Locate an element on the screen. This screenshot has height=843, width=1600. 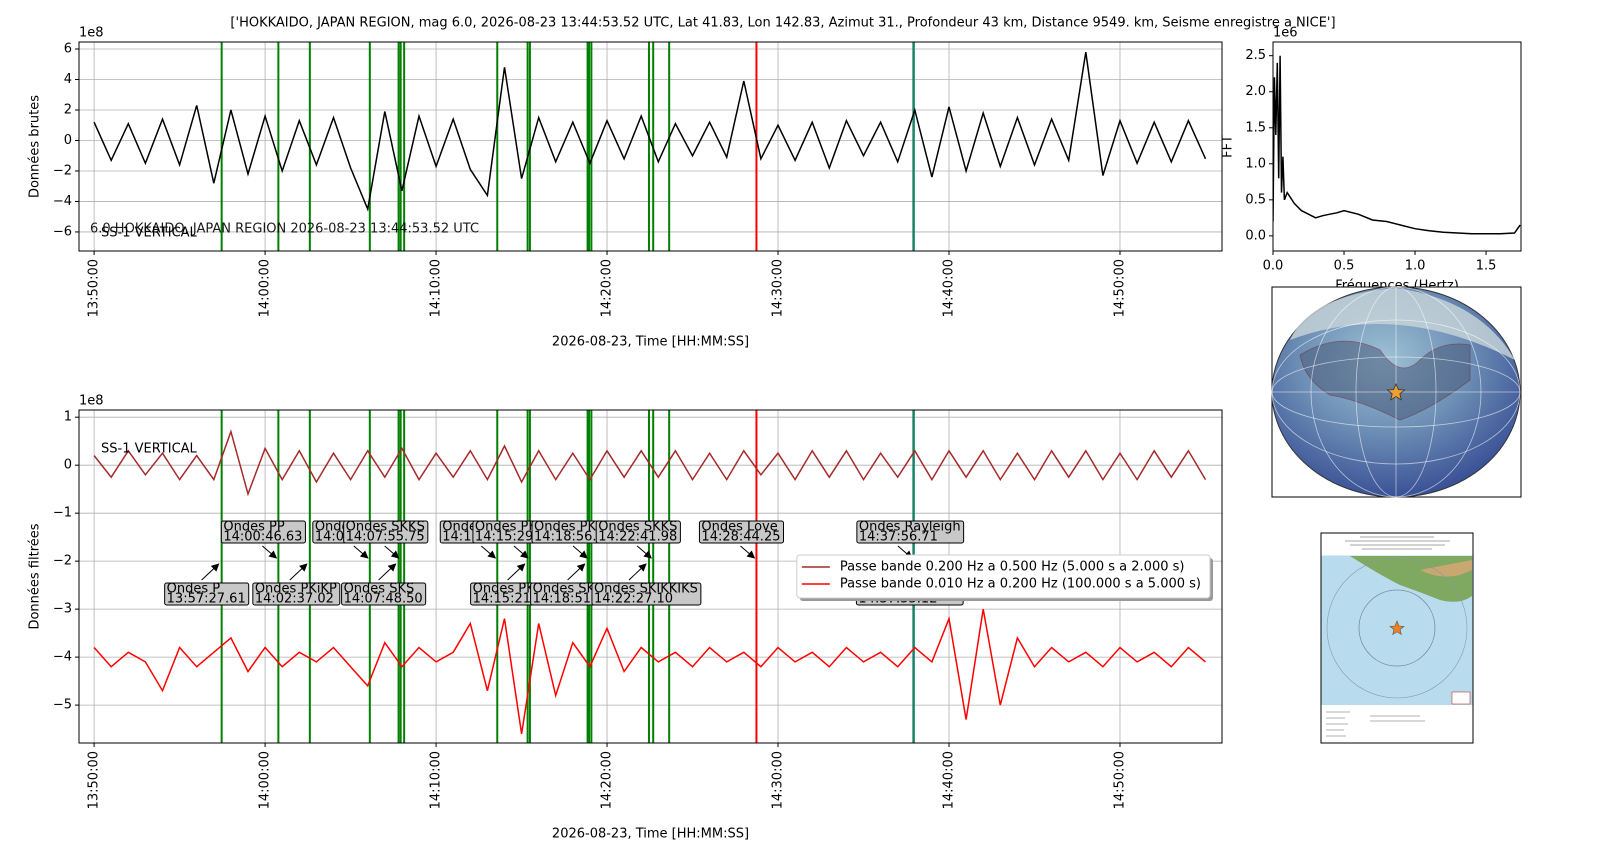
x-tick-label: 1.5 is located at coordinates (1486, 266).